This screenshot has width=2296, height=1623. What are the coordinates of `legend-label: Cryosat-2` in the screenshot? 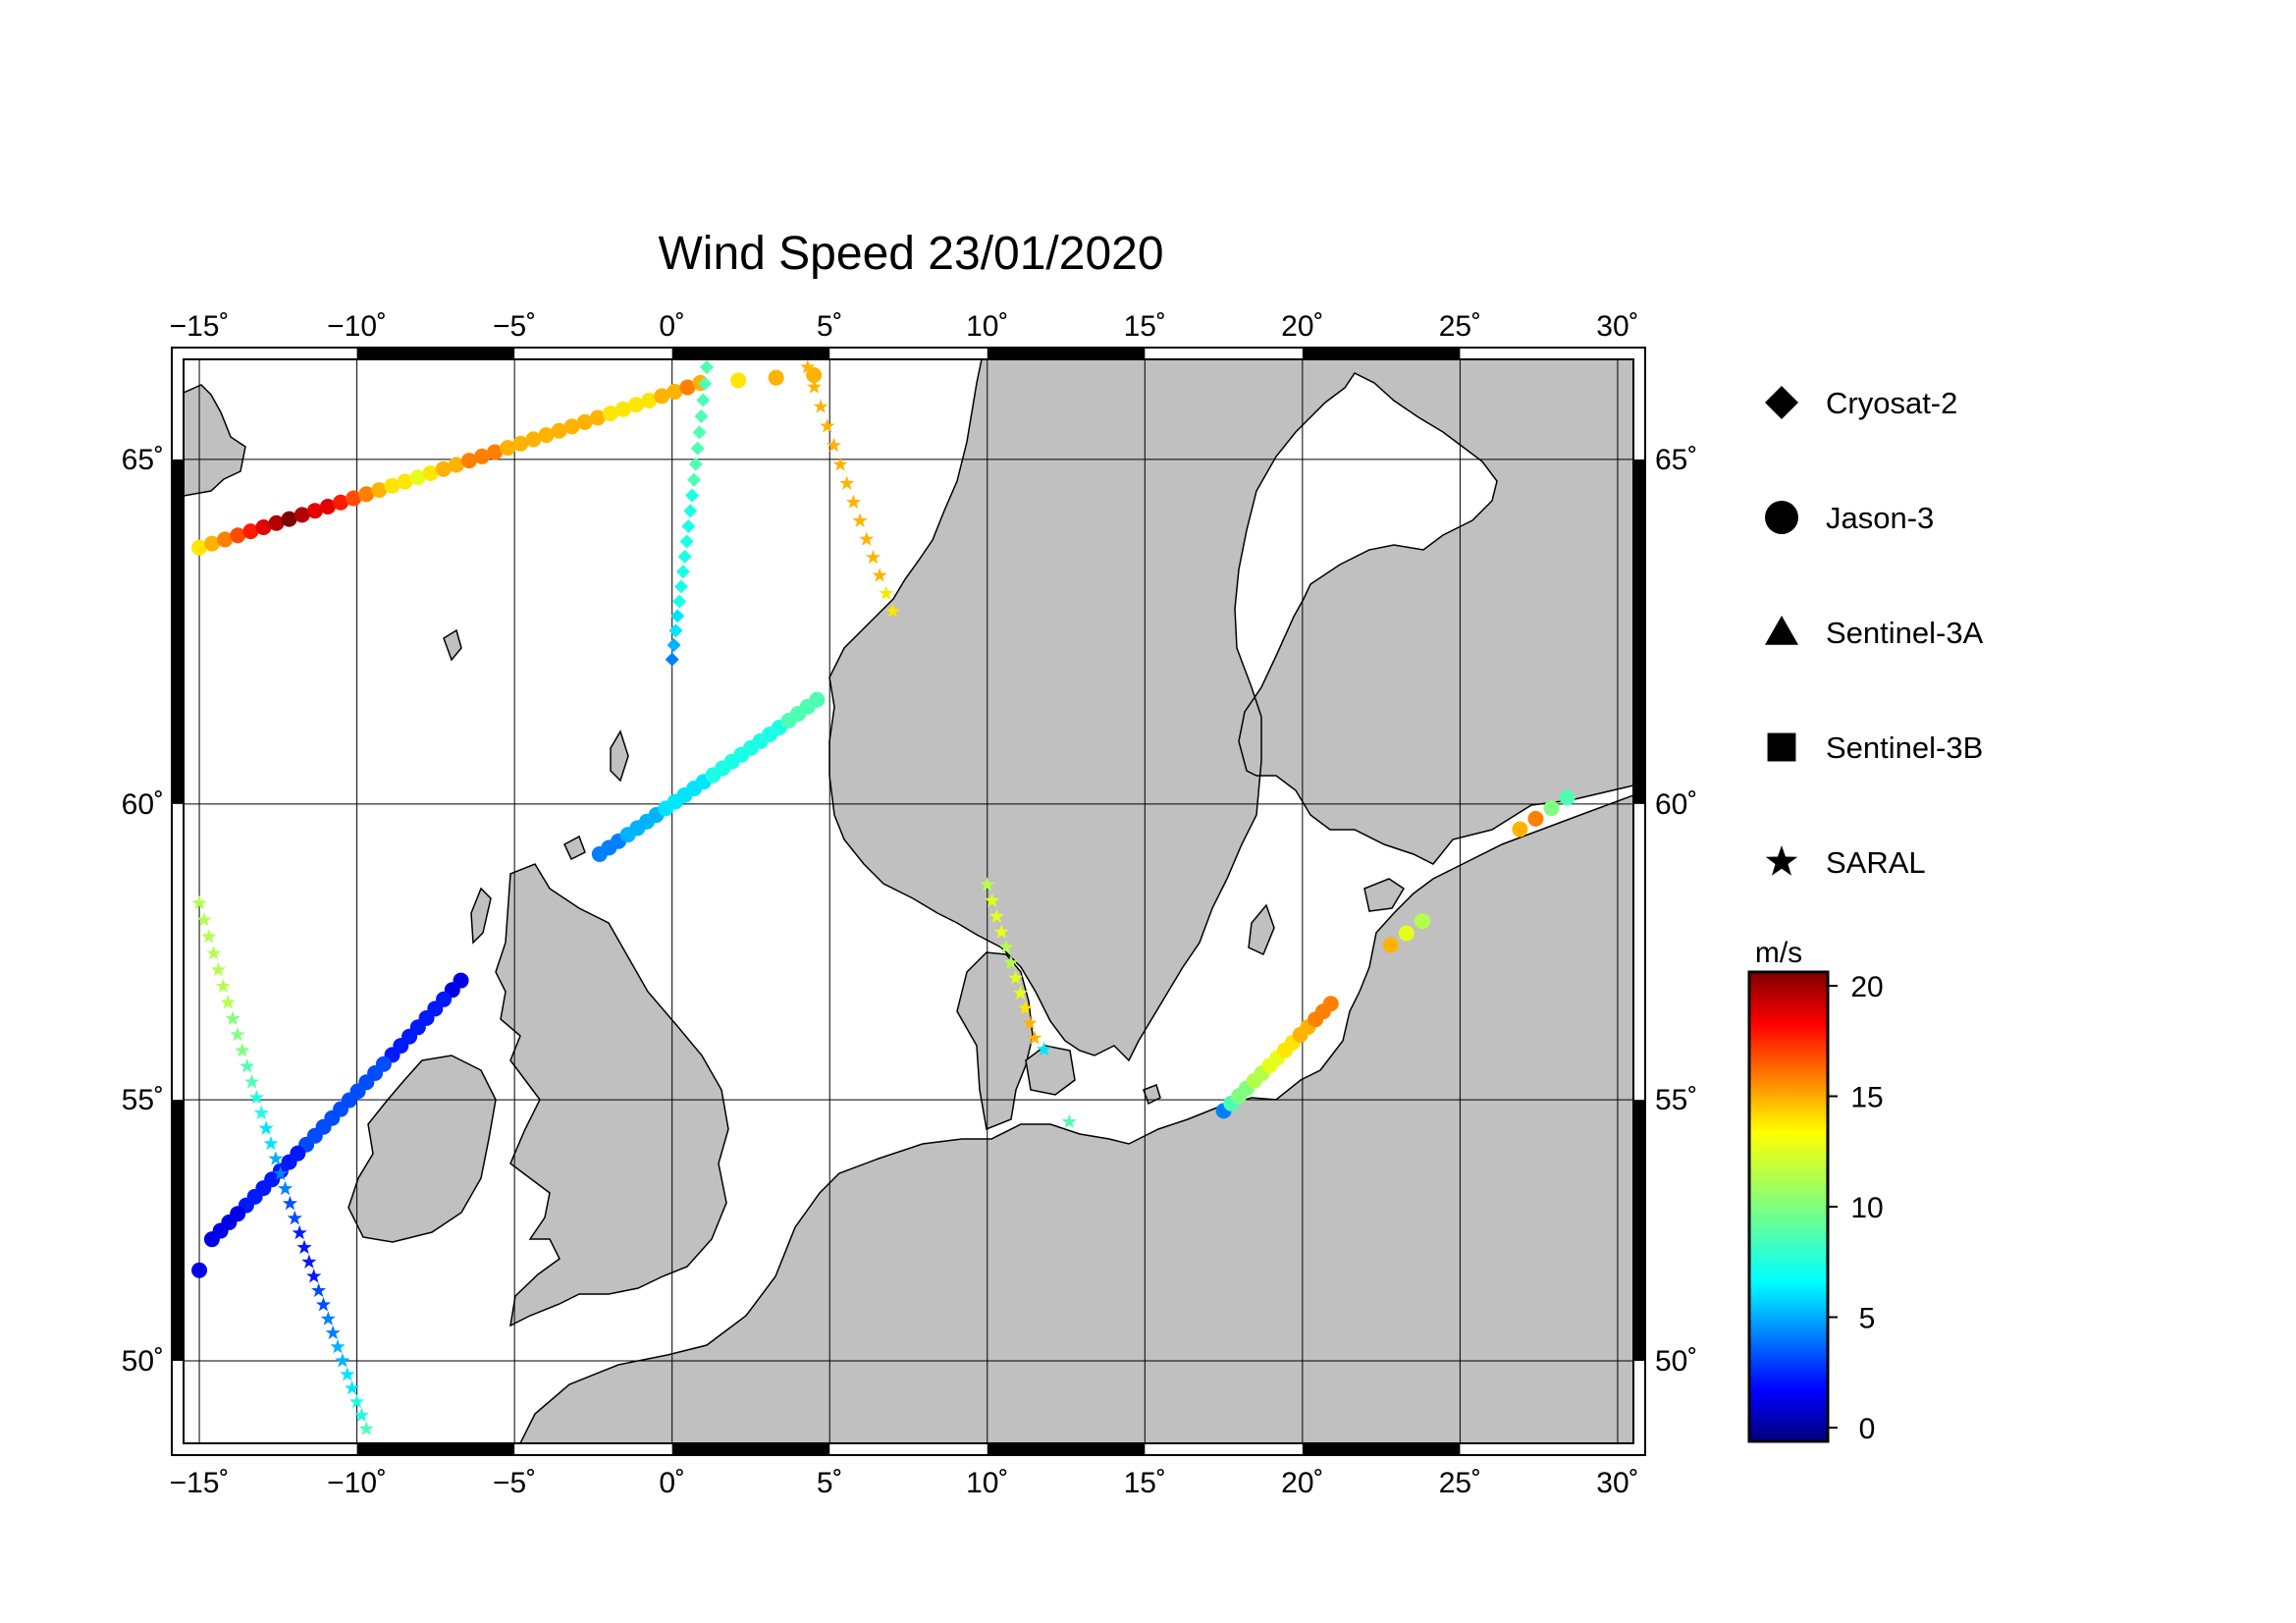 It's located at (1891, 403).